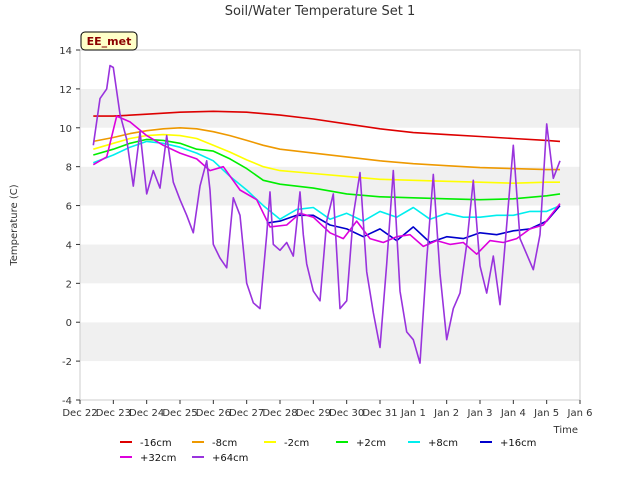 This screenshot has height=480, width=640. Describe the element at coordinates (346, 413) in the screenshot. I see `x-tick-label: Dec 30` at that location.